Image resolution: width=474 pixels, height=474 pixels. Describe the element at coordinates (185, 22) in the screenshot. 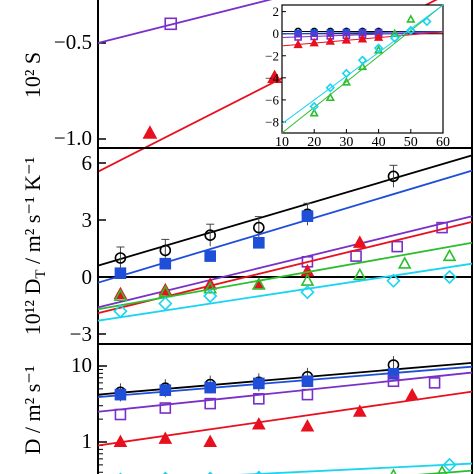

I see `top-fit-line` at that location.